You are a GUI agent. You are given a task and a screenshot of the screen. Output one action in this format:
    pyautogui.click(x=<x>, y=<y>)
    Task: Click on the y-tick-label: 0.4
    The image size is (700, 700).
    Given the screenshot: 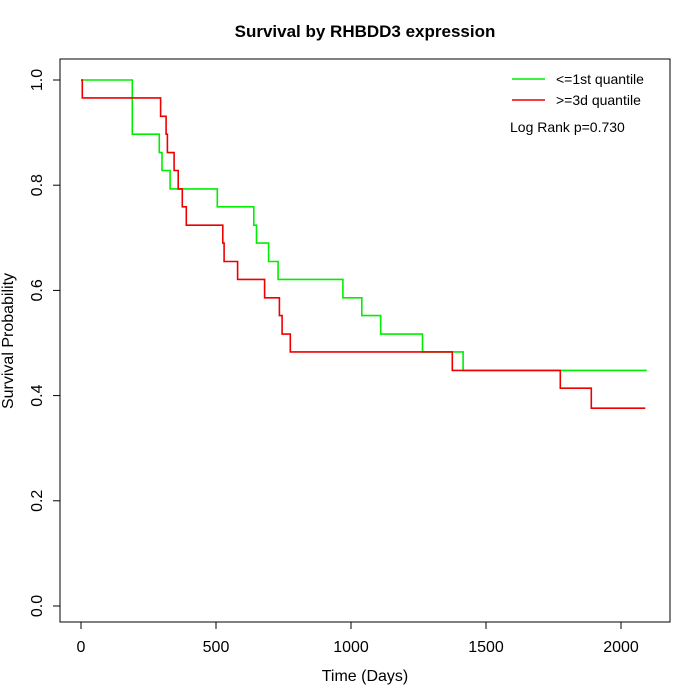 What is the action you would take?
    pyautogui.click(x=37, y=395)
    